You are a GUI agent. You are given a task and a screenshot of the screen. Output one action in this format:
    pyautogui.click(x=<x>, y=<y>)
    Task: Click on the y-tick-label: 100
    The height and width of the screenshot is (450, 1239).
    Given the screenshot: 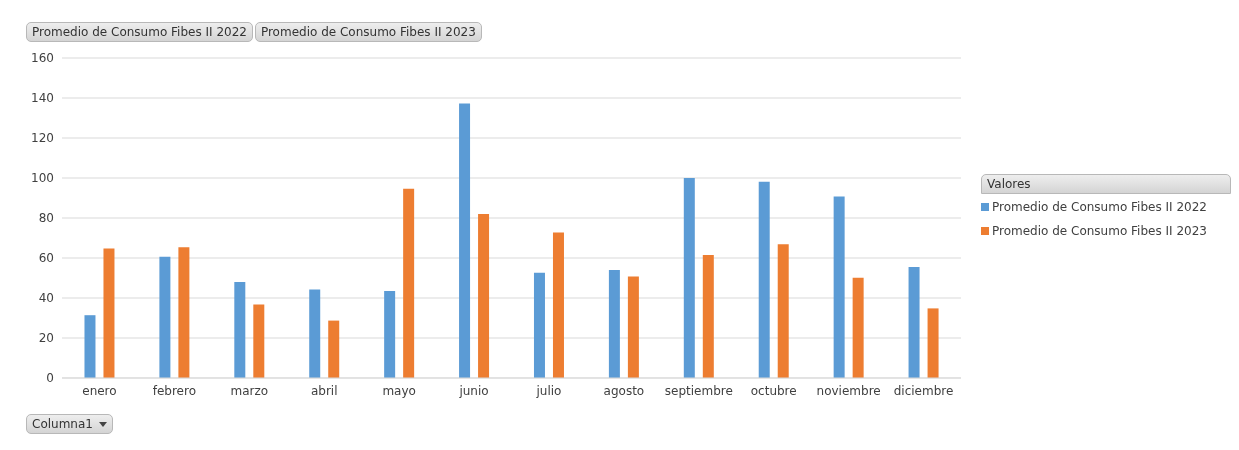 What is the action you would take?
    pyautogui.click(x=42, y=178)
    